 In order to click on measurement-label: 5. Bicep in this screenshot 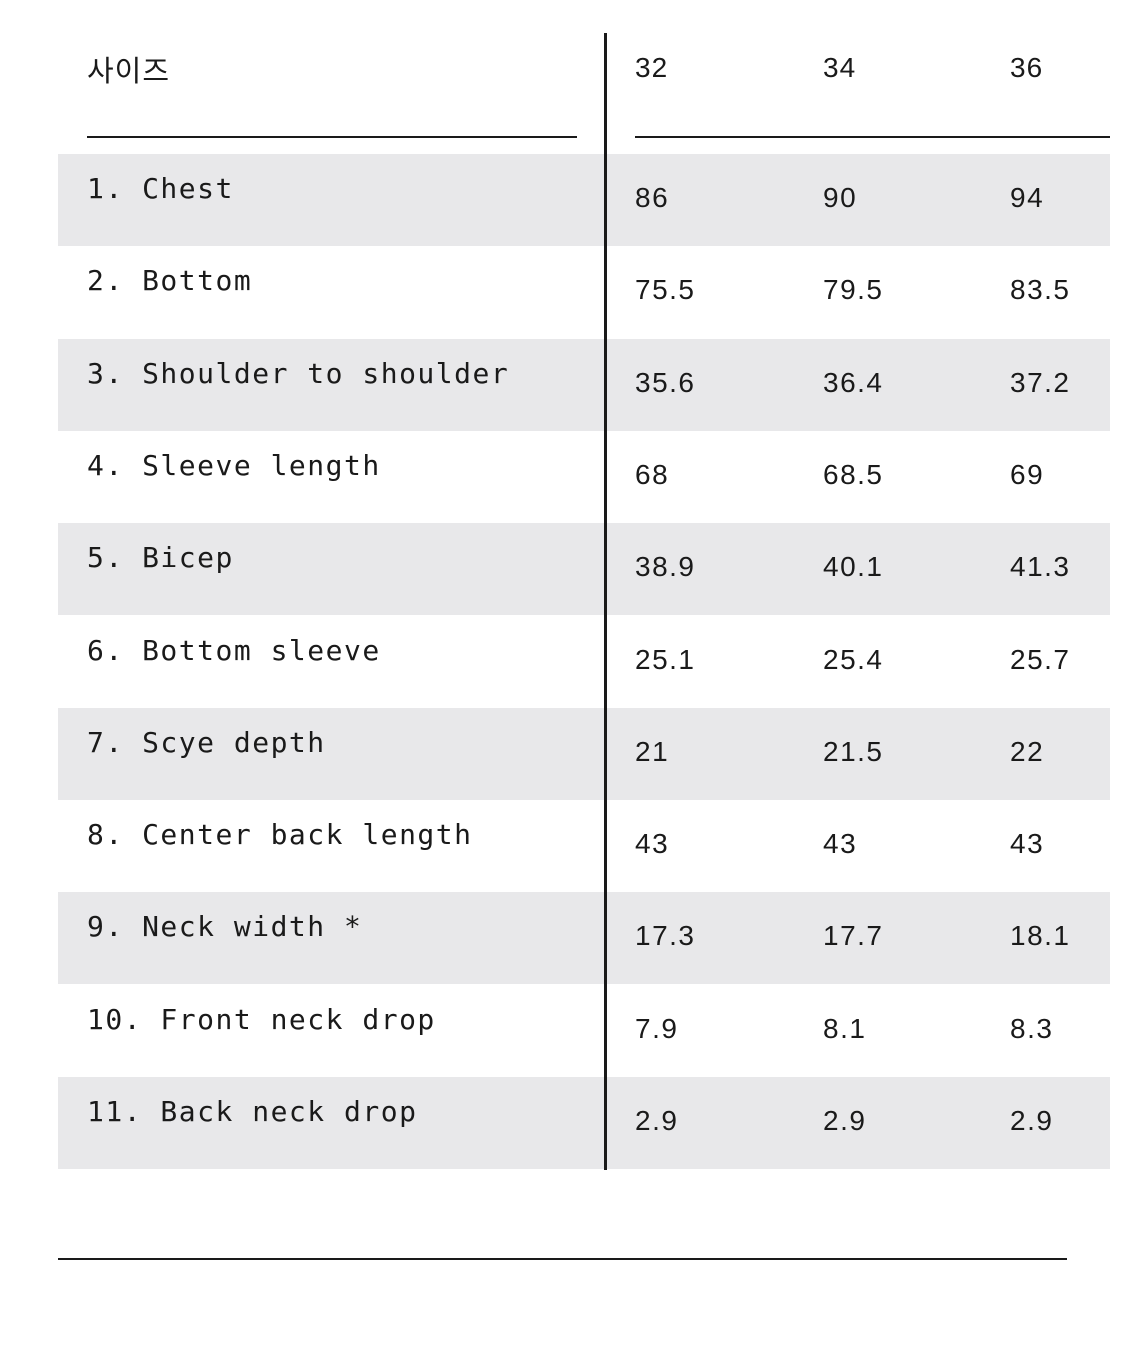, I will do `click(160, 557)`.